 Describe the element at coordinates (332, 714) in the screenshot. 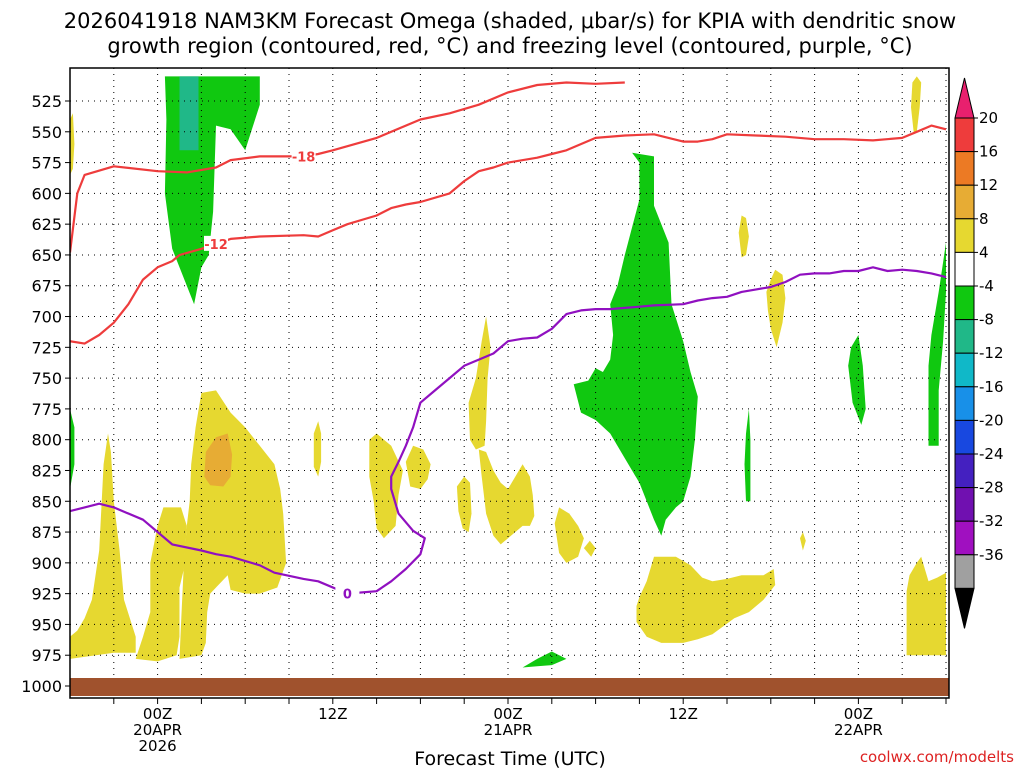

I see `xtick-label-12-0: 12Z` at that location.